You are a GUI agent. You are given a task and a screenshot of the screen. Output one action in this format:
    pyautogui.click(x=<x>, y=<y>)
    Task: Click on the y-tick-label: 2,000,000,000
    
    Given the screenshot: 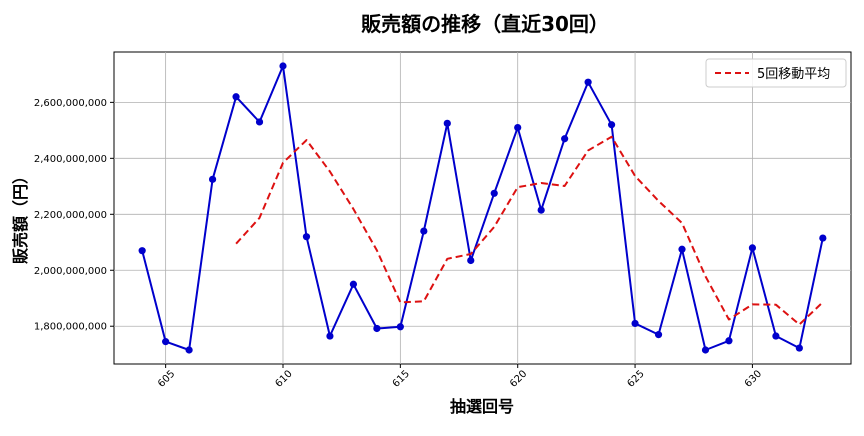 What is the action you would take?
    pyautogui.click(x=70, y=271)
    